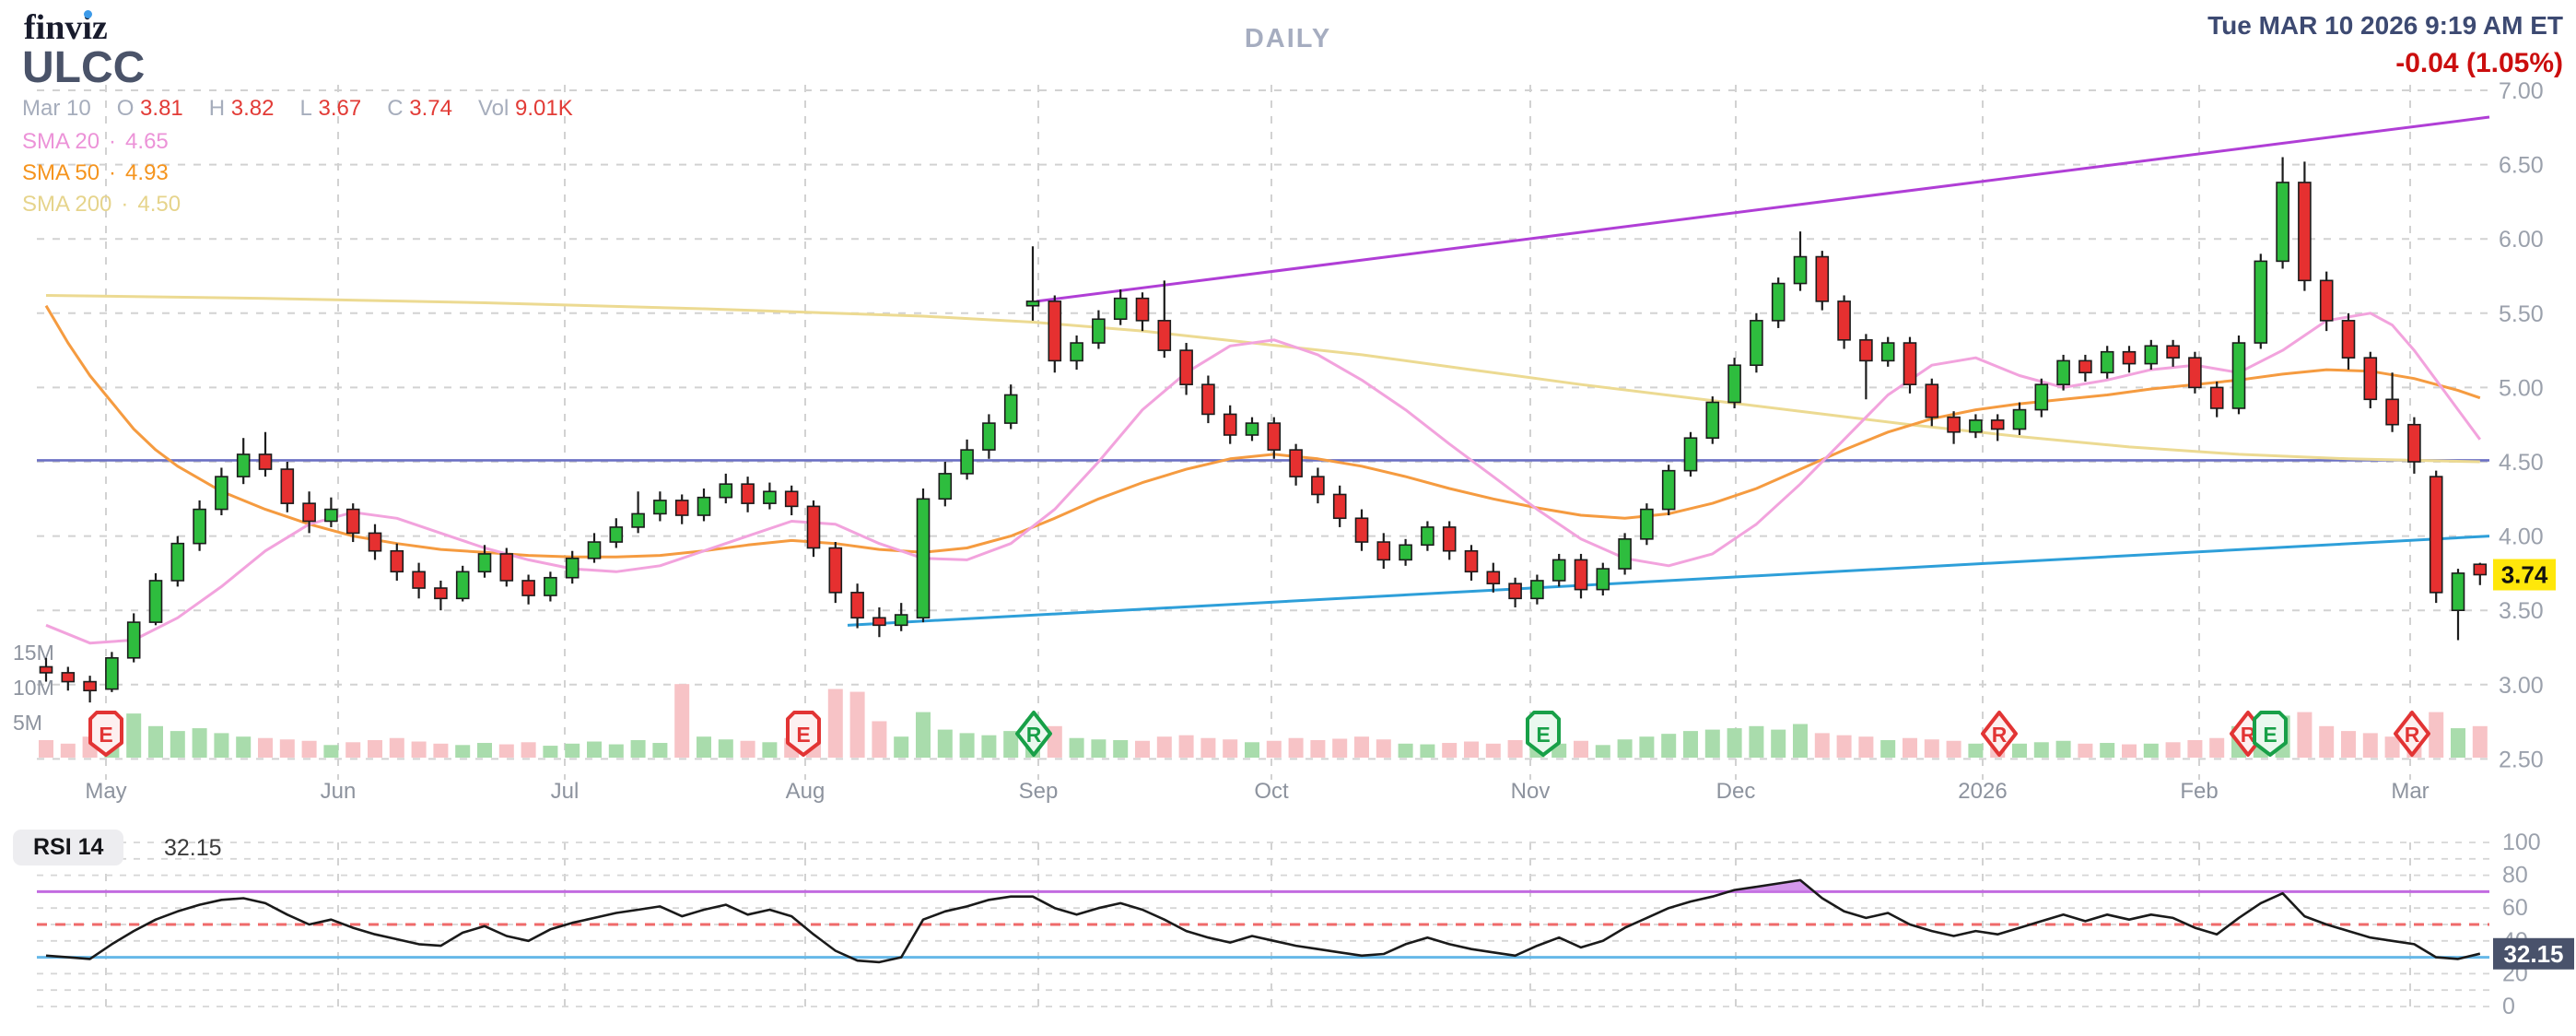  What do you see at coordinates (68, 848) in the screenshot?
I see `rsi-indicator-label: RSI 14` at bounding box center [68, 848].